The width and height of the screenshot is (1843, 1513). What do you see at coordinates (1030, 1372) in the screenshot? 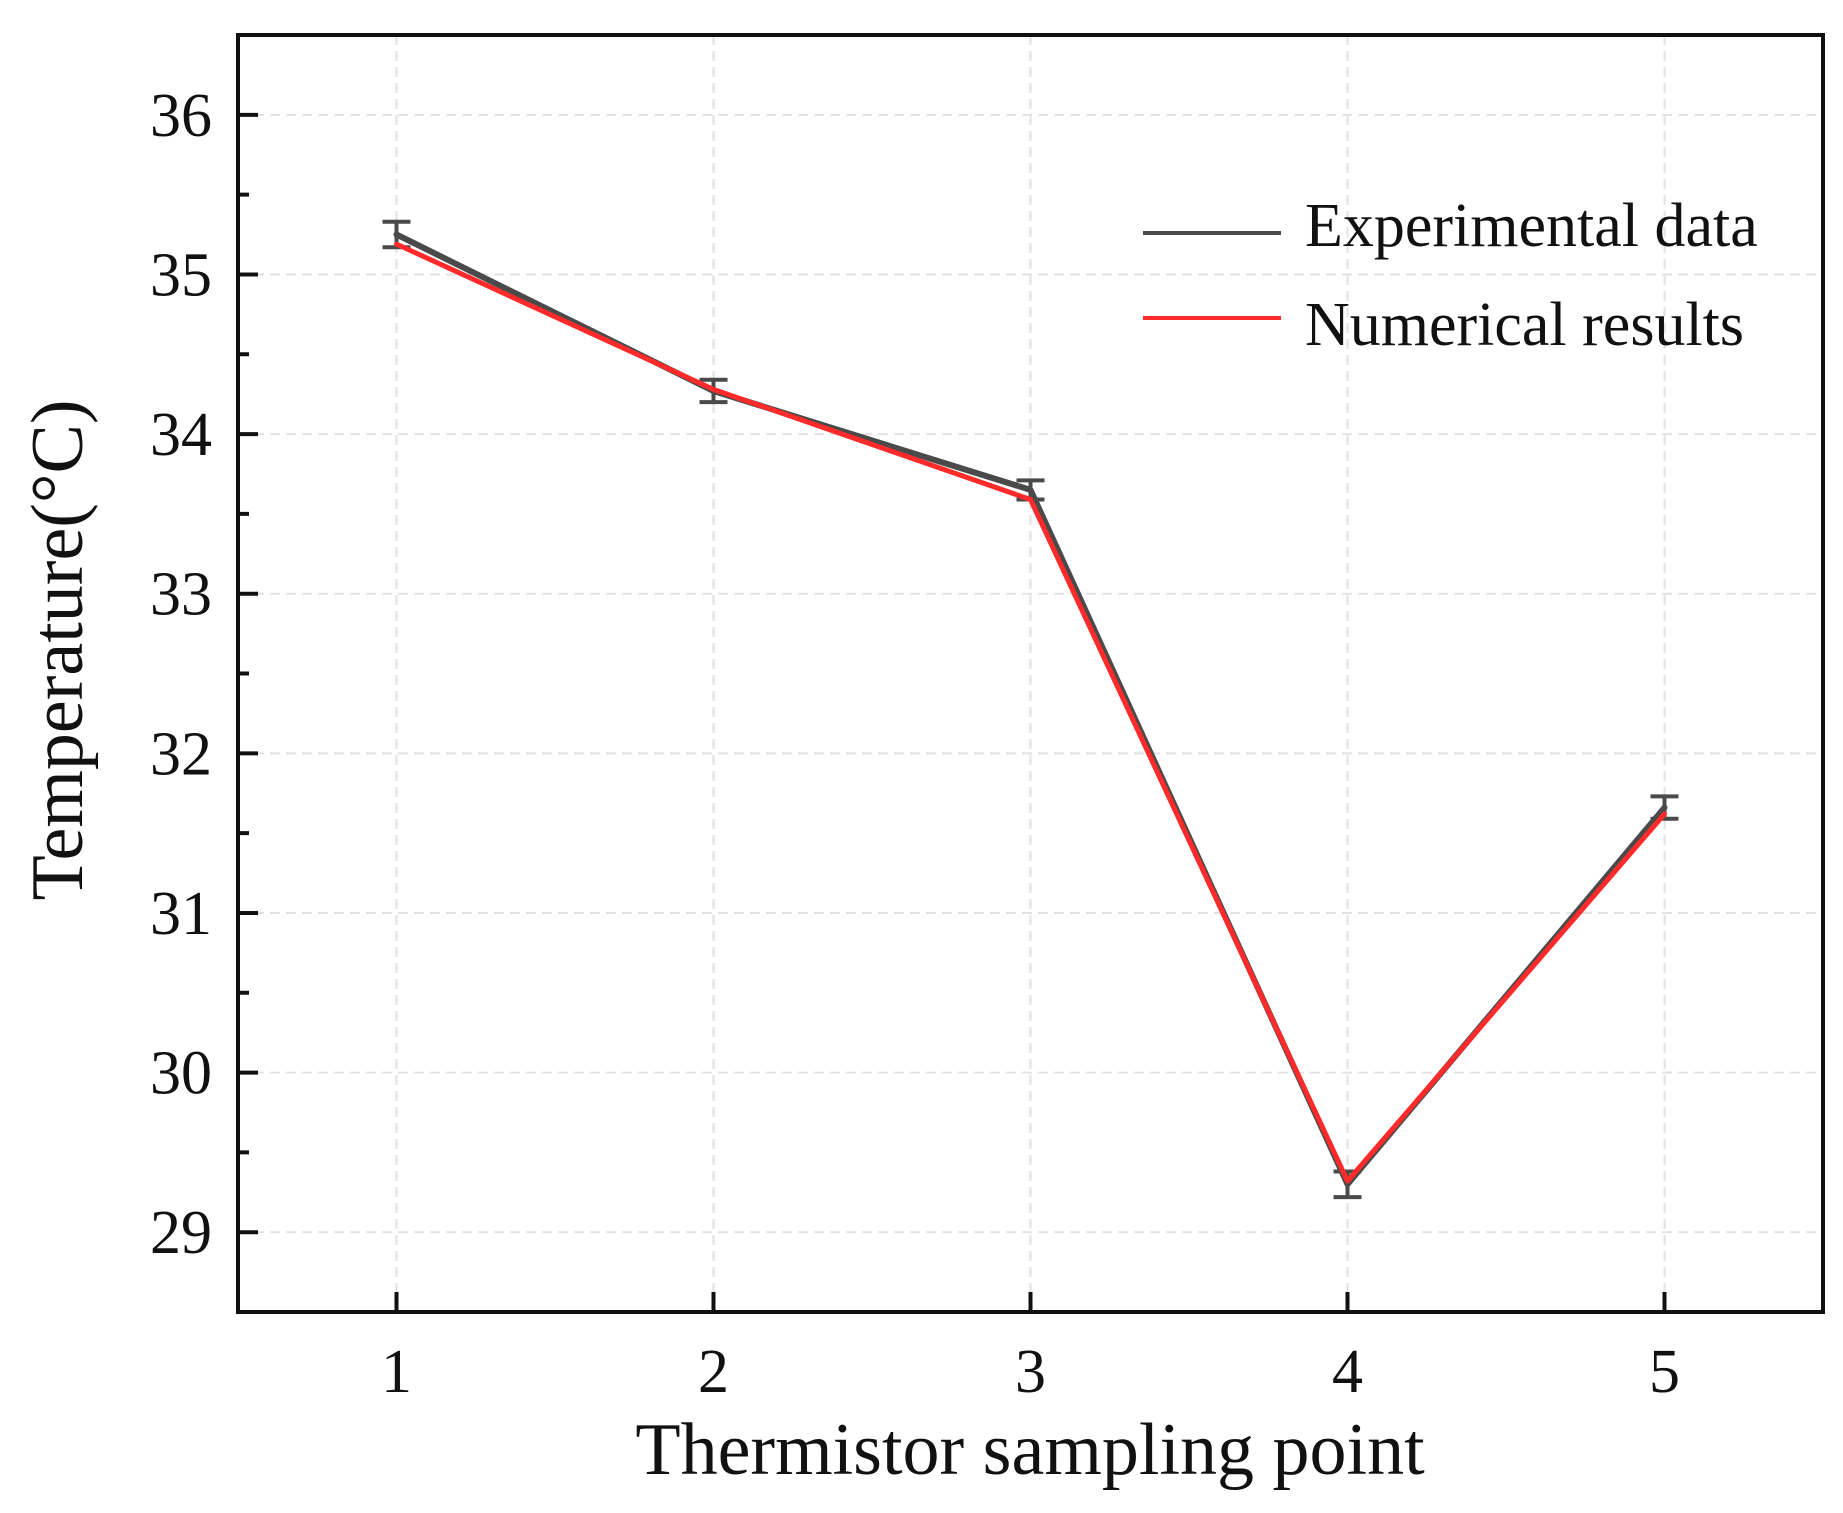
I see `x-tick-label: 3` at bounding box center [1030, 1372].